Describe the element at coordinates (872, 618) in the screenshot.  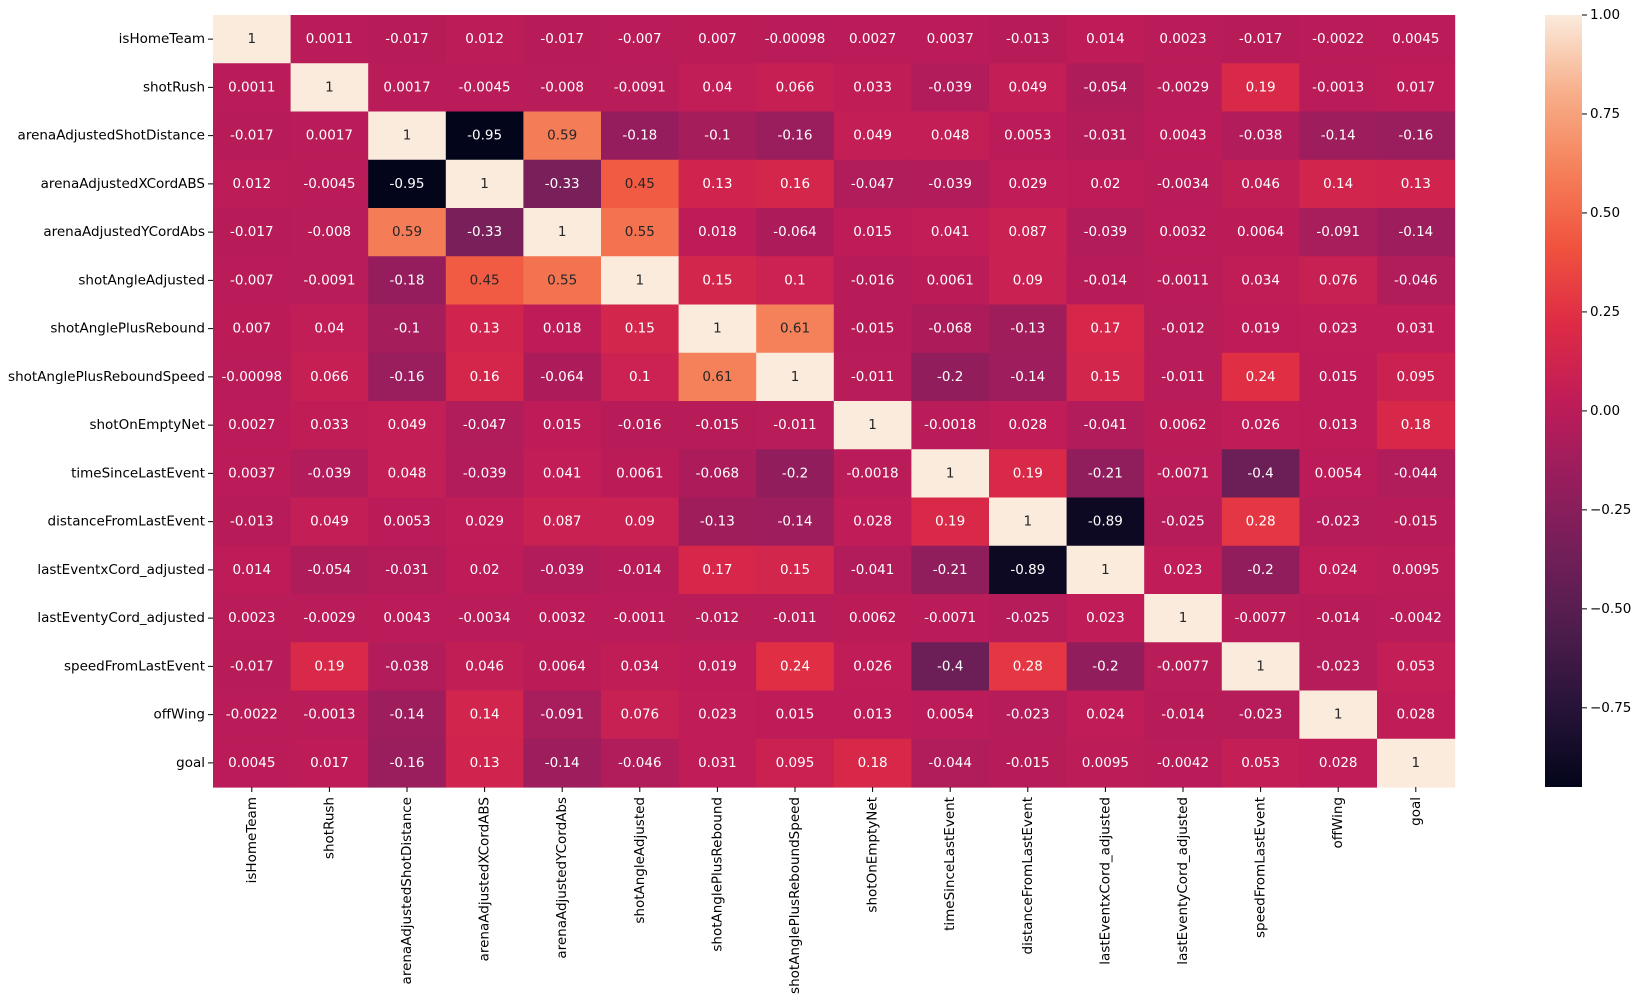
I see `heatmap-cell-label: 0.0062` at that location.